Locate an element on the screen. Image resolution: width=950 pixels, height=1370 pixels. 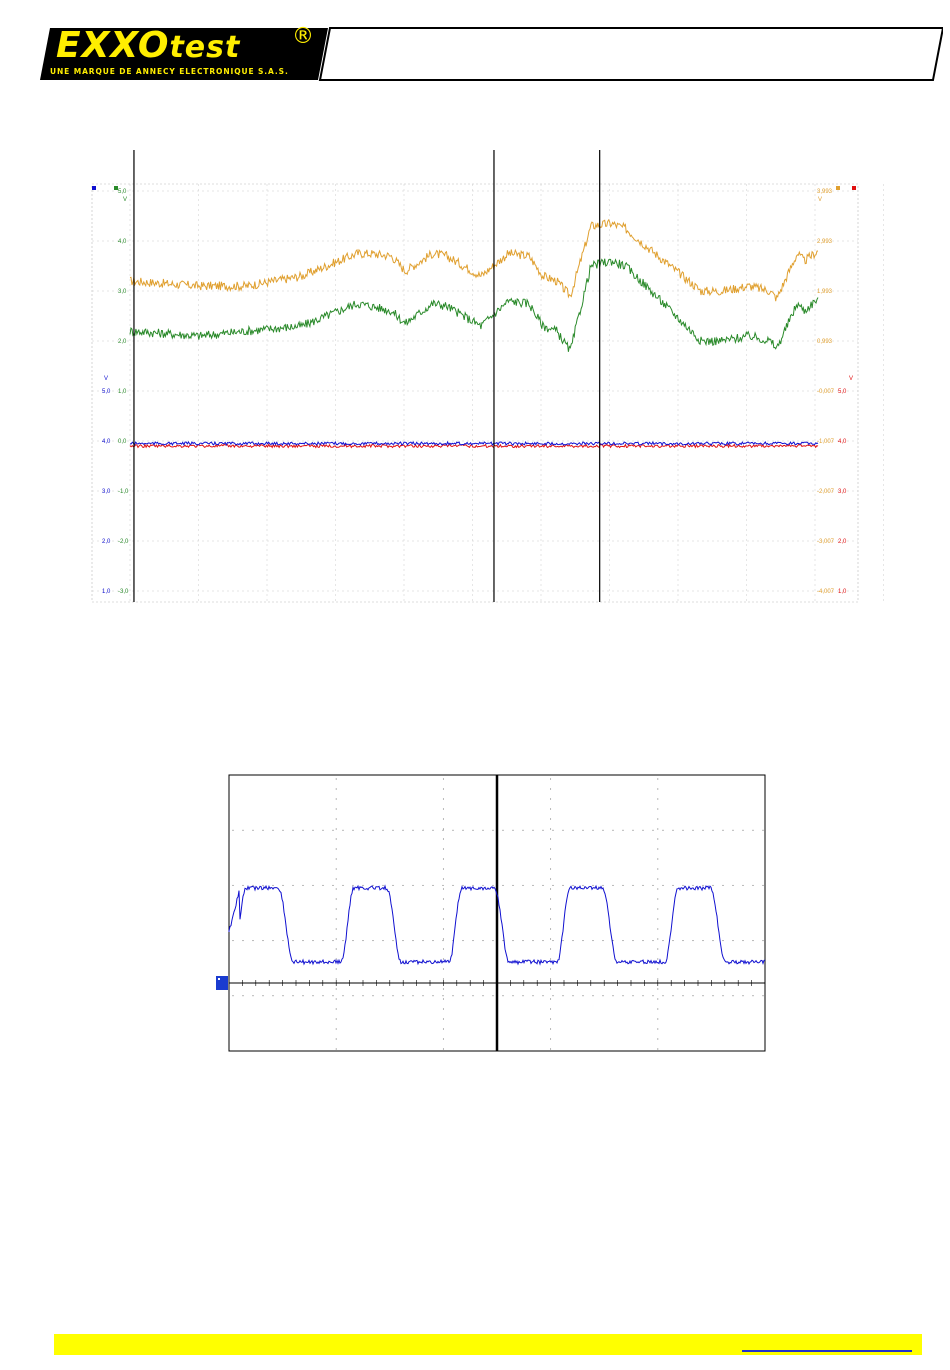
chart1-left2-unit: V is located at coordinates (106, 379).